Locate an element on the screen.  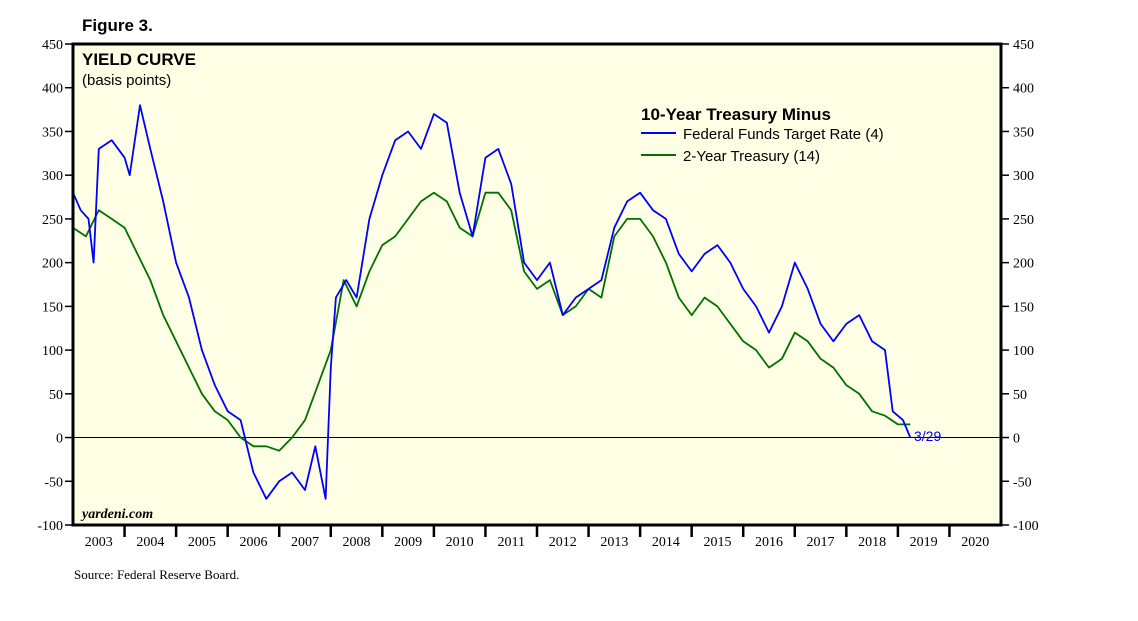
y-tick-label-right: 250 is located at coordinates (1023, 220).